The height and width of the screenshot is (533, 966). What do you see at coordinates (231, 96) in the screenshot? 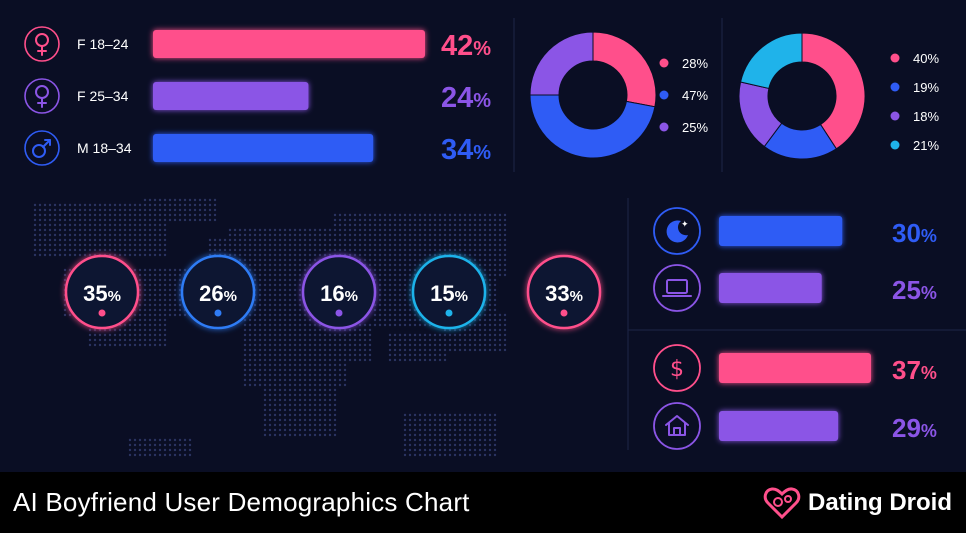
I see `bar` at bounding box center [231, 96].